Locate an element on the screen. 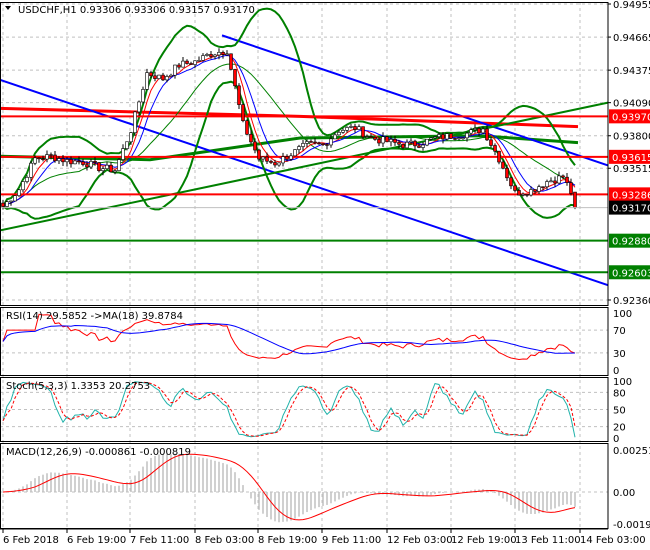 This screenshot has width=650, height=550. panel-frame-rsi is located at coordinates (304, 341).